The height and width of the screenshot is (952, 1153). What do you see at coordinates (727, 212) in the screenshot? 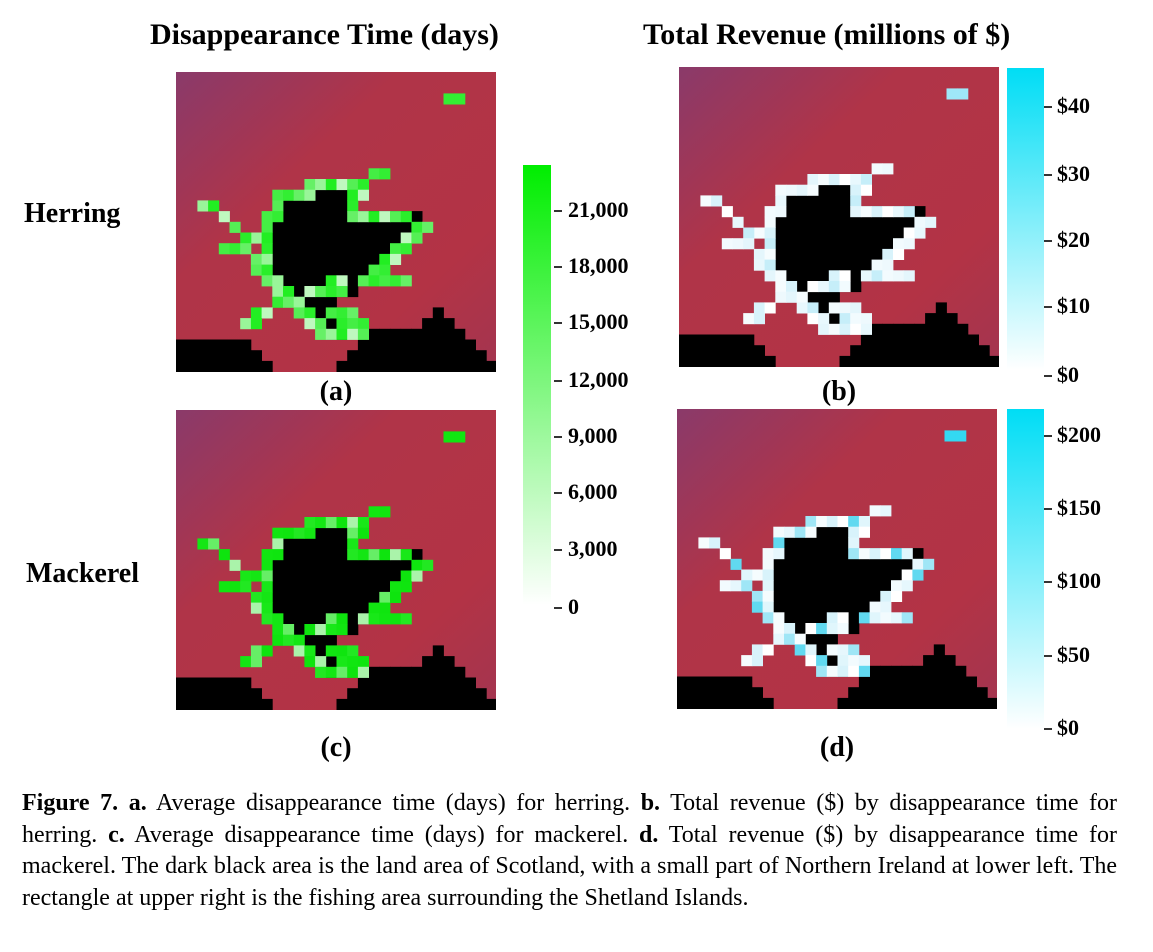
I see `western-fishing-cell` at bounding box center [727, 212].